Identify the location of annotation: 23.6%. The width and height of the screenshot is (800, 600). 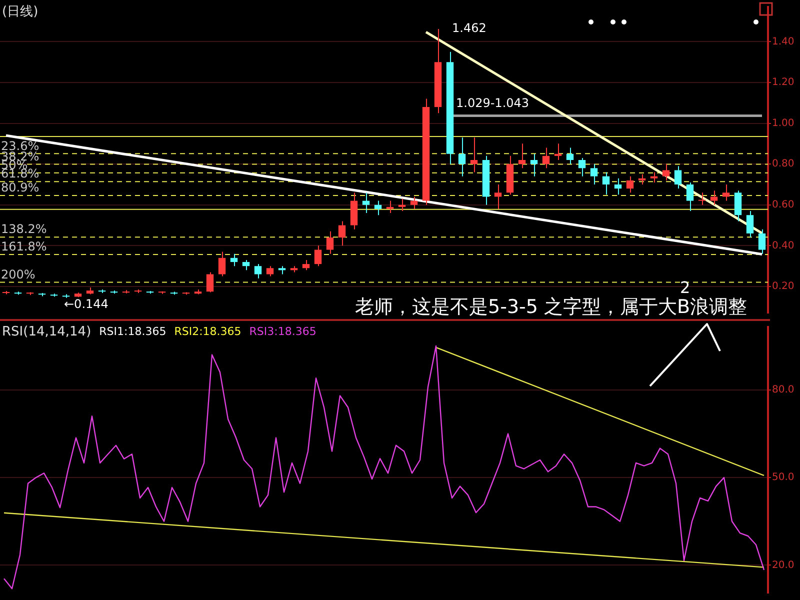
(20, 145).